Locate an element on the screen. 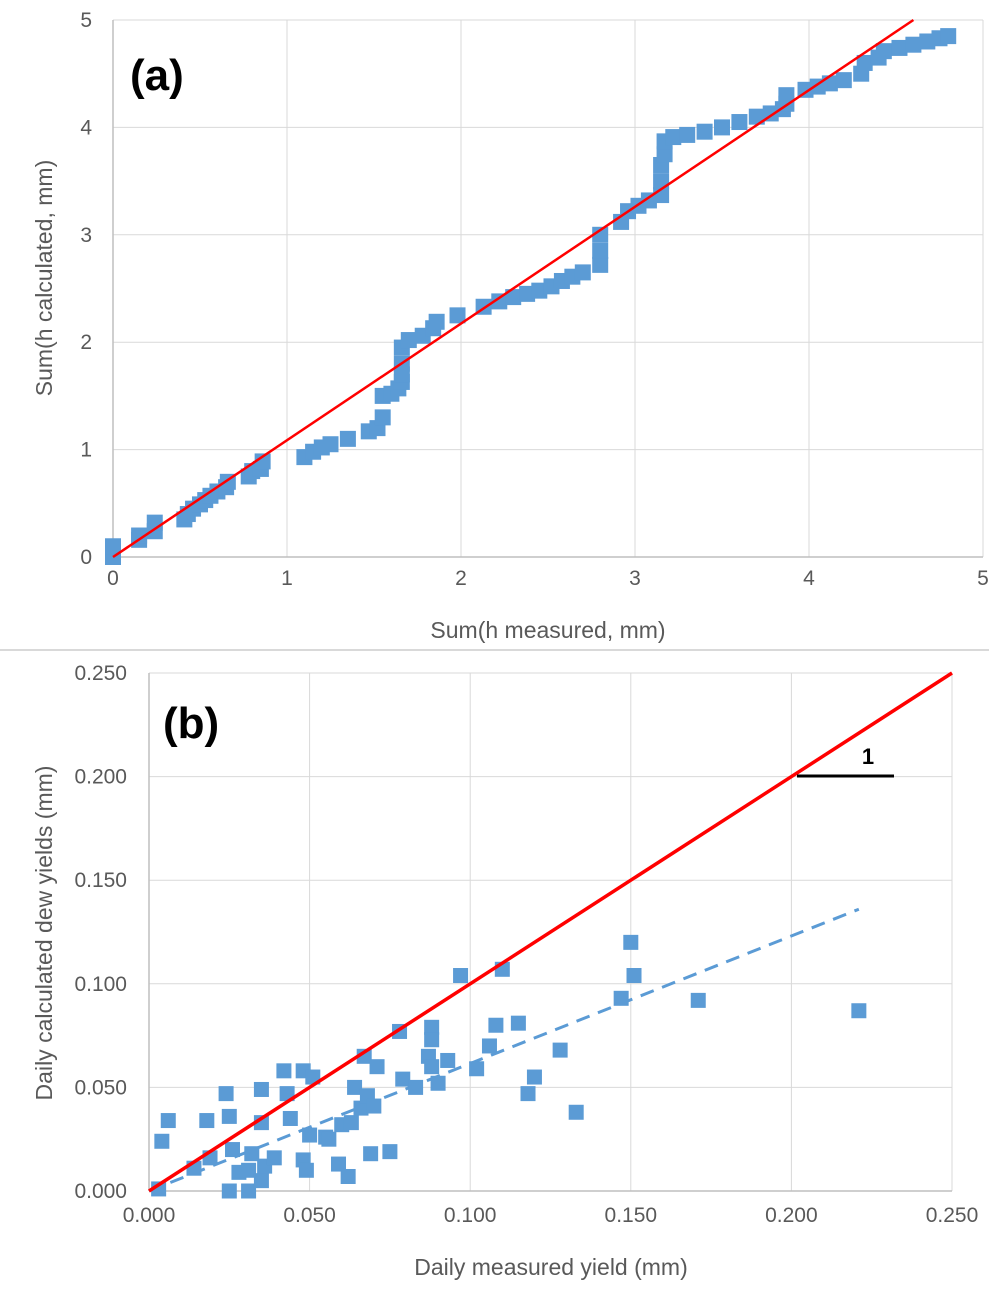 This screenshot has width=989, height=1292. x-axis-title: Sum(h measured, mm) is located at coordinates (547, 630).